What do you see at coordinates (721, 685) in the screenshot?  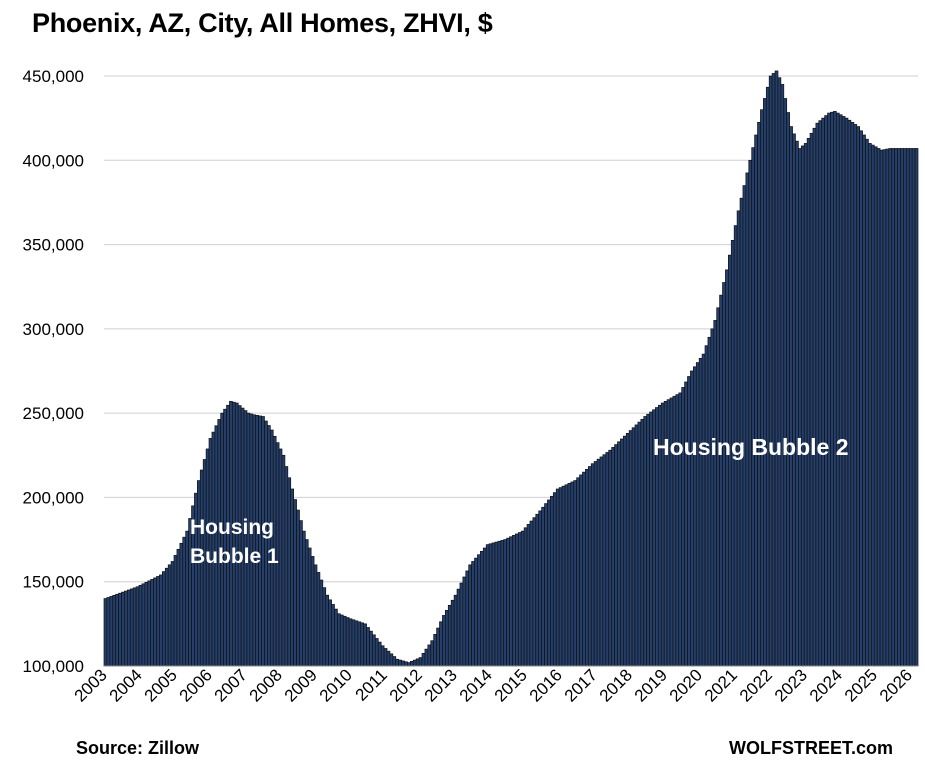 I see `x-tick-label: 2021` at bounding box center [721, 685].